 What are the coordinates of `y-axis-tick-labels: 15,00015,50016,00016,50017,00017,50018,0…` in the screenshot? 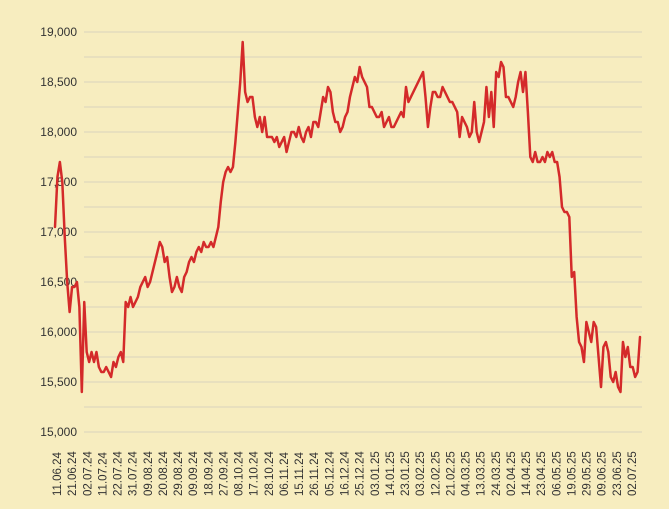 It's located at (58, 232).